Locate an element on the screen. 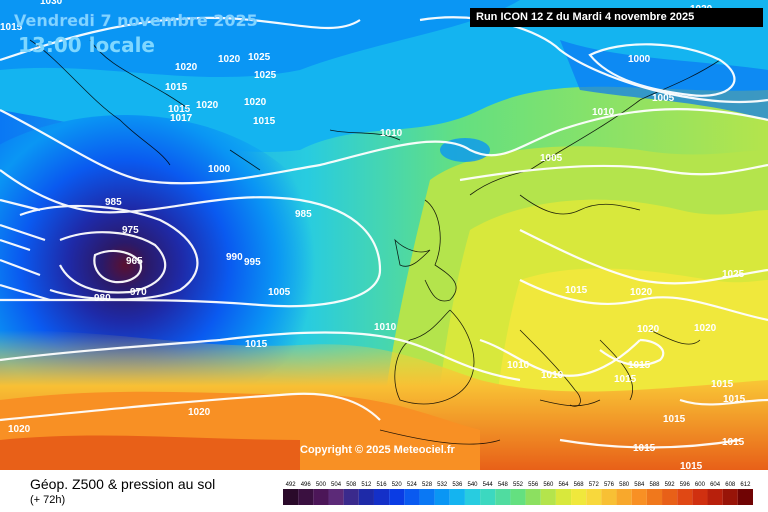  isobar-label: 970 is located at coordinates (138, 292).